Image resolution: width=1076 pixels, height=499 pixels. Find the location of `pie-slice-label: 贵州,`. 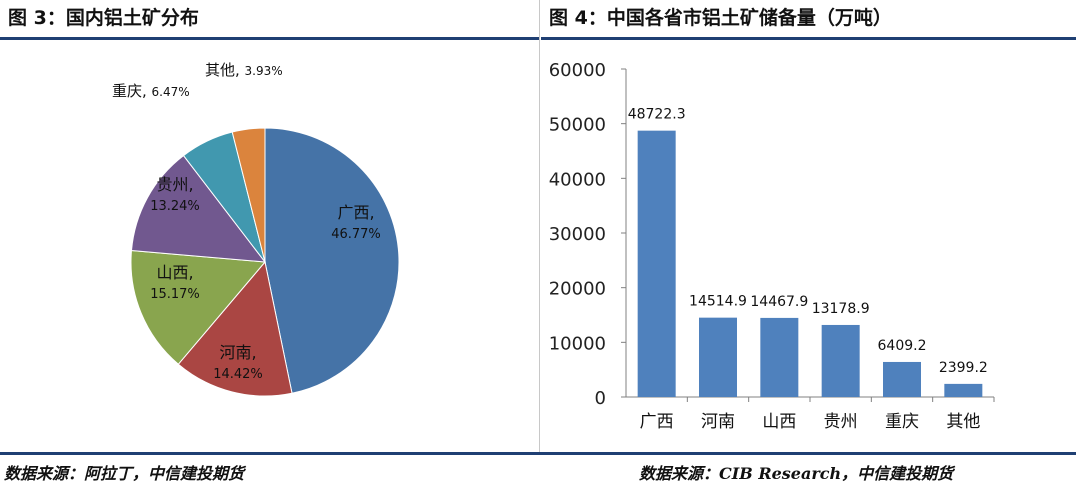

pie-slice-label: 贵州, is located at coordinates (174, 184).